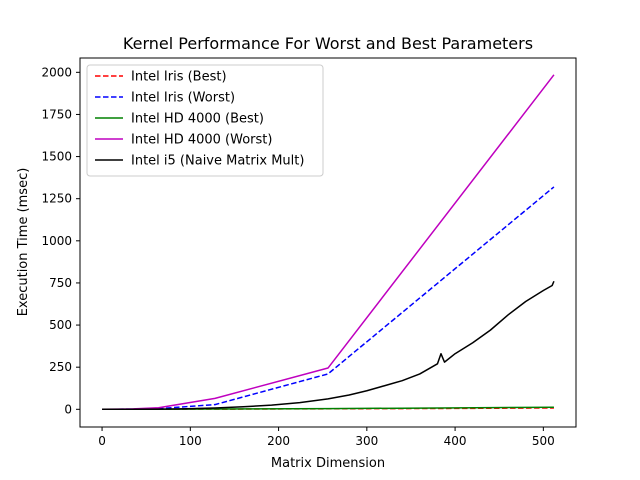 This screenshot has width=640, height=480. Describe the element at coordinates (60, 367) in the screenshot. I see `y-tick-label: 250` at that location.